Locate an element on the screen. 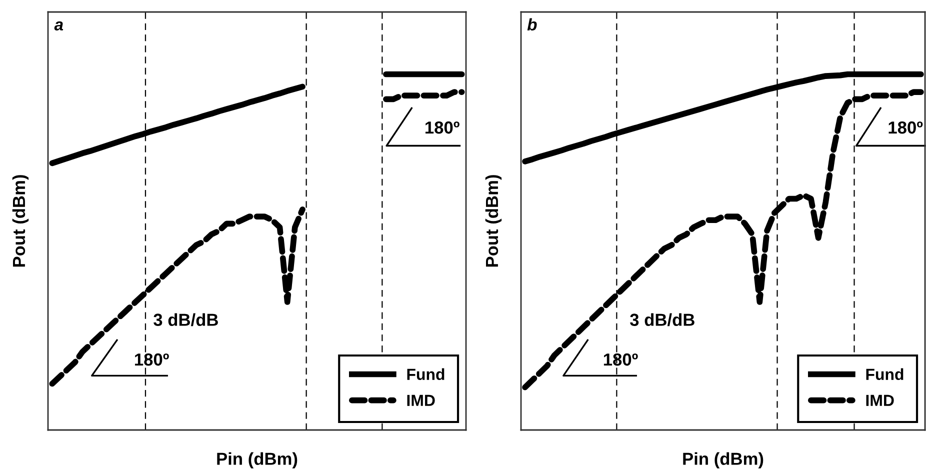  chart-title: a is located at coordinates (59, 26).